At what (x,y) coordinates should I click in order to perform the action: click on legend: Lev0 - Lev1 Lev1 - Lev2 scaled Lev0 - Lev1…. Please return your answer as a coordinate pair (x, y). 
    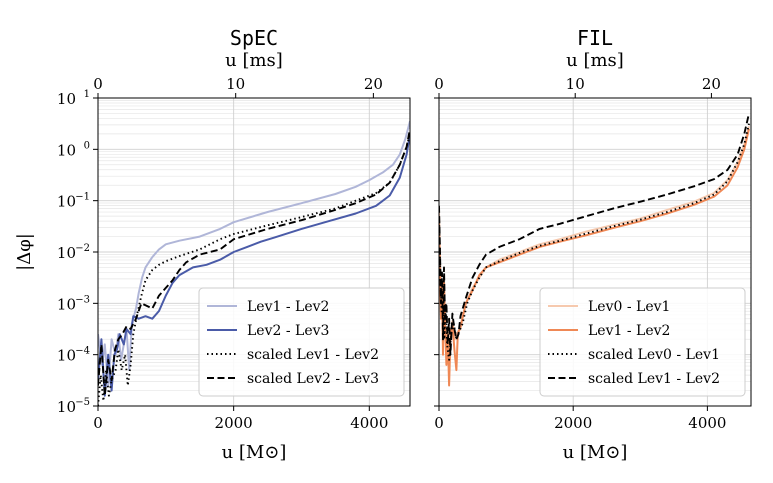
    Looking at the image, I should click on (642, 342).